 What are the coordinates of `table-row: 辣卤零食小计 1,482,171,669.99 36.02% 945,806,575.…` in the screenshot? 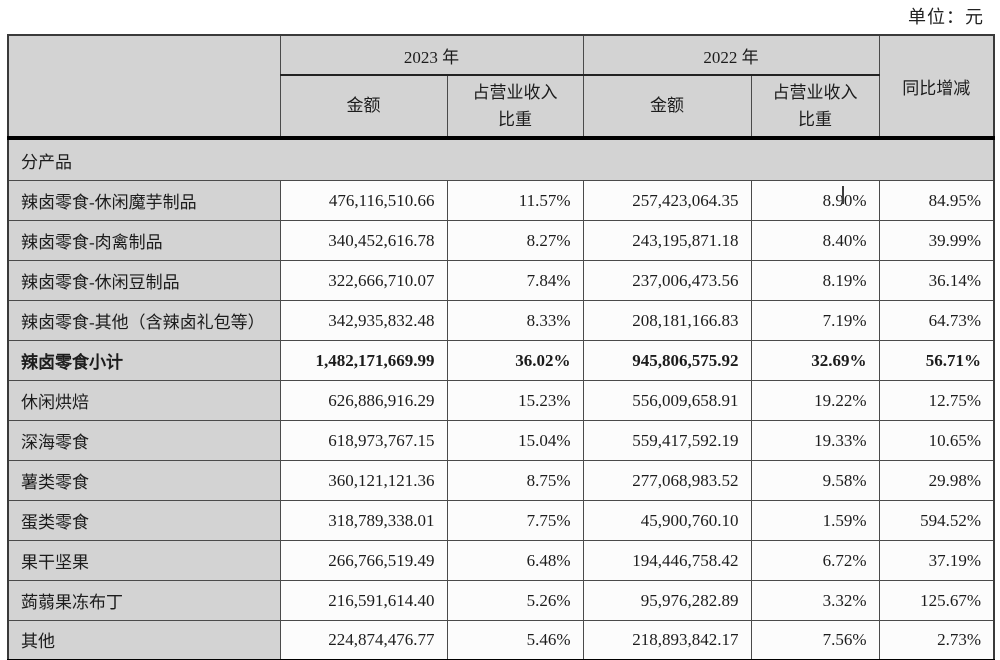 It's located at (501, 360).